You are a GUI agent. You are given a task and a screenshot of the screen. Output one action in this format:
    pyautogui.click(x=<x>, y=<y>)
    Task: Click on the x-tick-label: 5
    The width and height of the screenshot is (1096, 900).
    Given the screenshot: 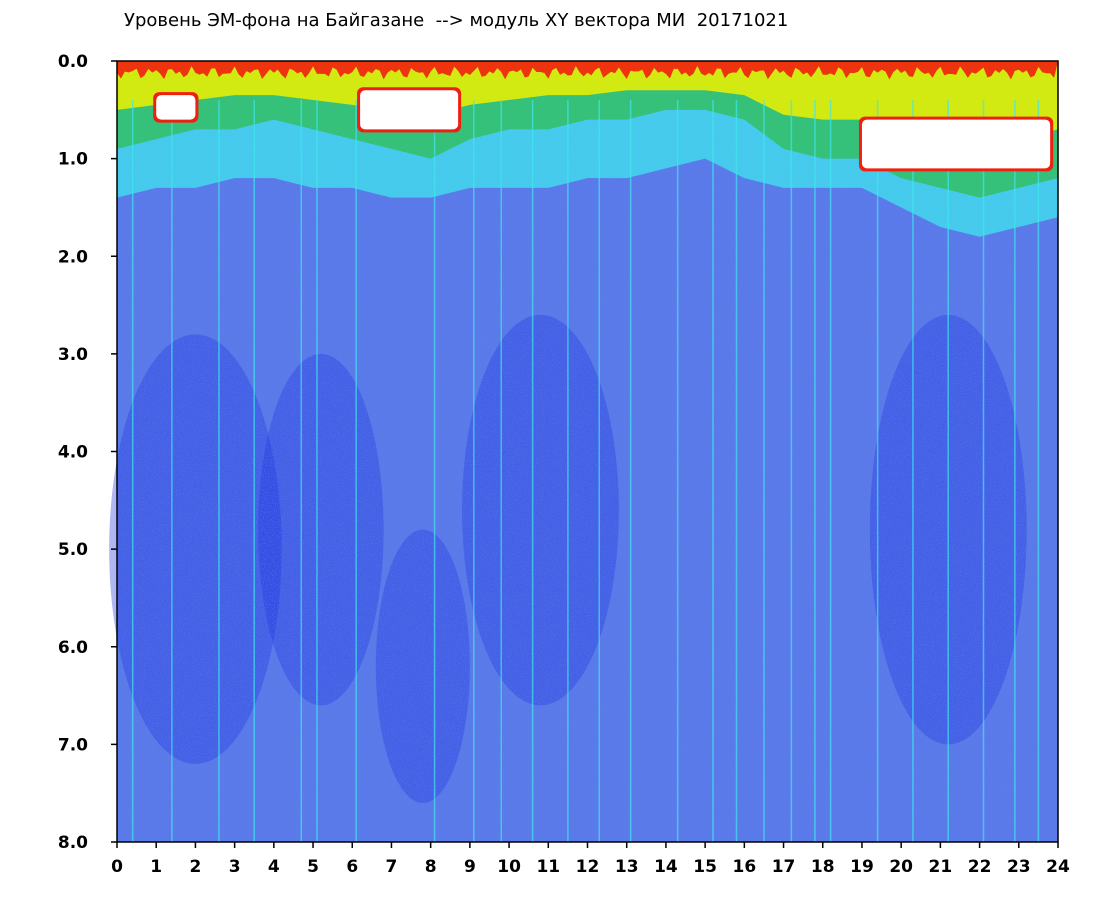 What is the action you would take?
    pyautogui.click(x=313, y=867)
    